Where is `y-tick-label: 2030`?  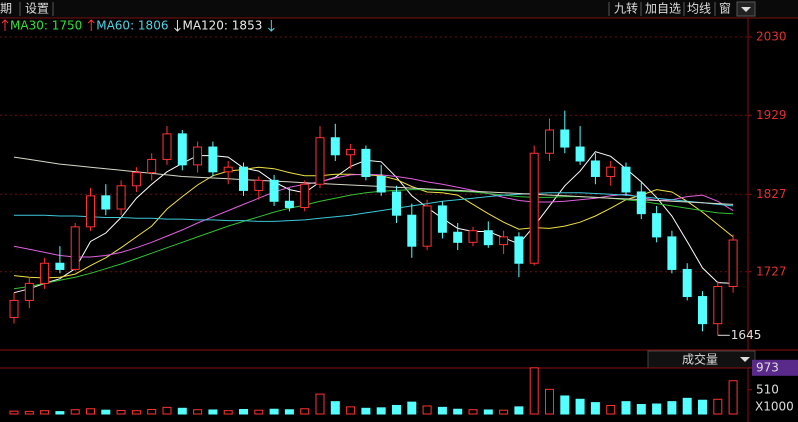
y-tick-label: 2030 is located at coordinates (771, 37).